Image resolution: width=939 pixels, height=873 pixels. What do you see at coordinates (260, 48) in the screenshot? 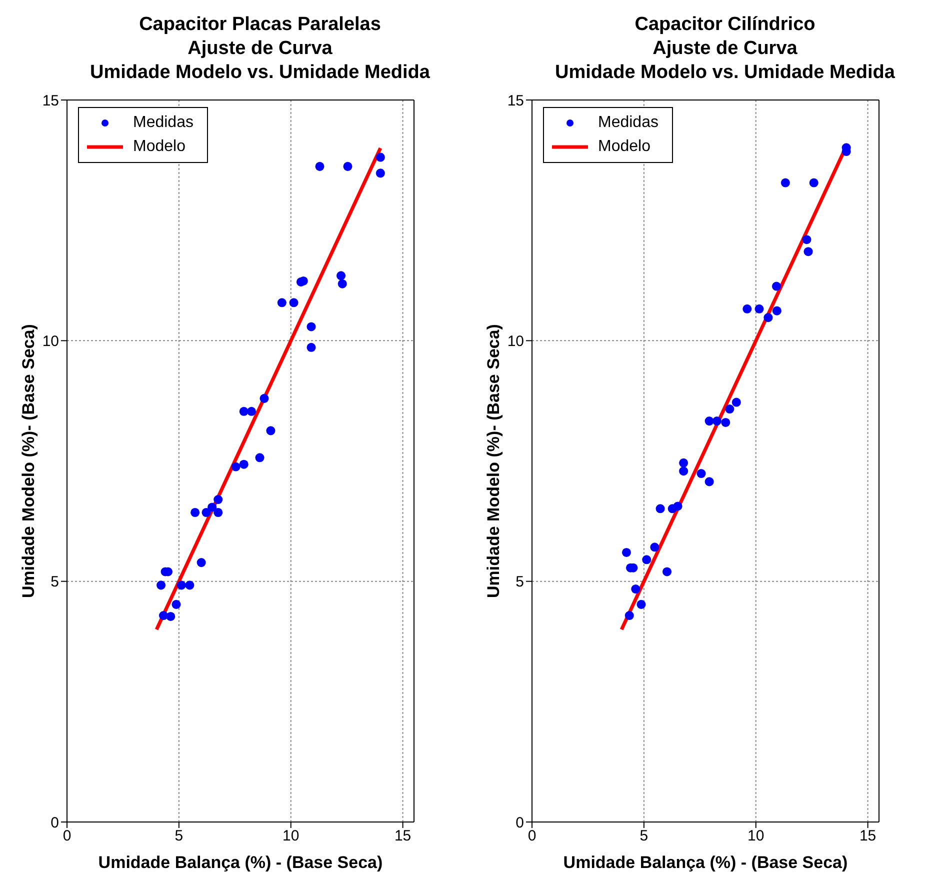
I see `chart-title: Capacitor Placas Paralelas Ajuste de Curva Umidade Modelo vs. Umidade Medida` at bounding box center [260, 48].